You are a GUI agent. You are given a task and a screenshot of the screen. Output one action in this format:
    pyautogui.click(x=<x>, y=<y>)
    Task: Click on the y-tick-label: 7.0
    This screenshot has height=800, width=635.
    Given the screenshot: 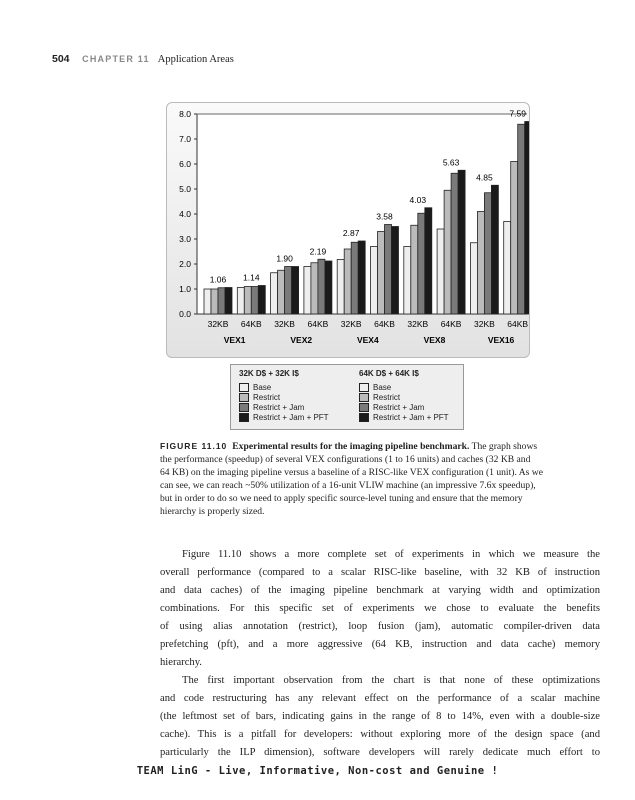 What is the action you would take?
    pyautogui.click(x=185, y=139)
    